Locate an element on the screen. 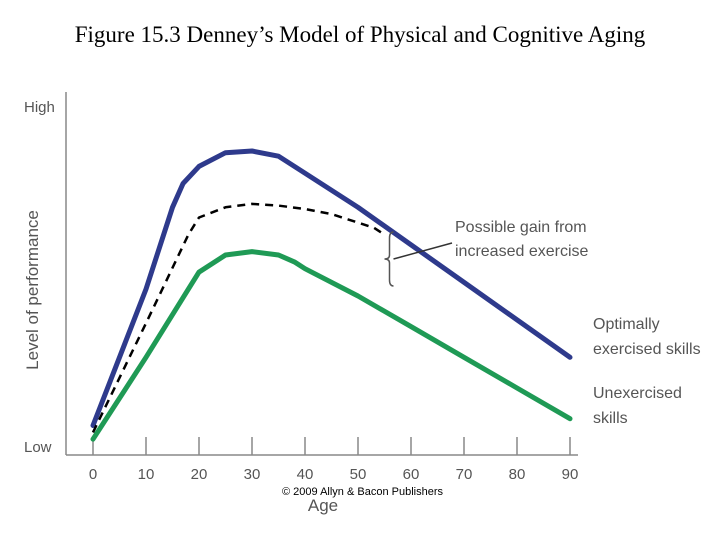  y-axis-title: Level of performance is located at coordinates (32, 290).